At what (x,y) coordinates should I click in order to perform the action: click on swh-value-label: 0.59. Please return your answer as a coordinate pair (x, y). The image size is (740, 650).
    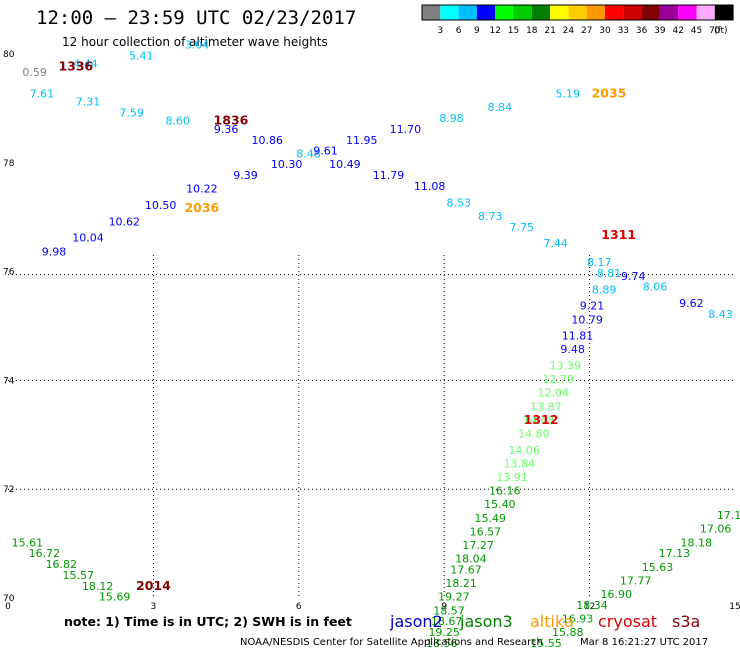
    Looking at the image, I should click on (34, 72).